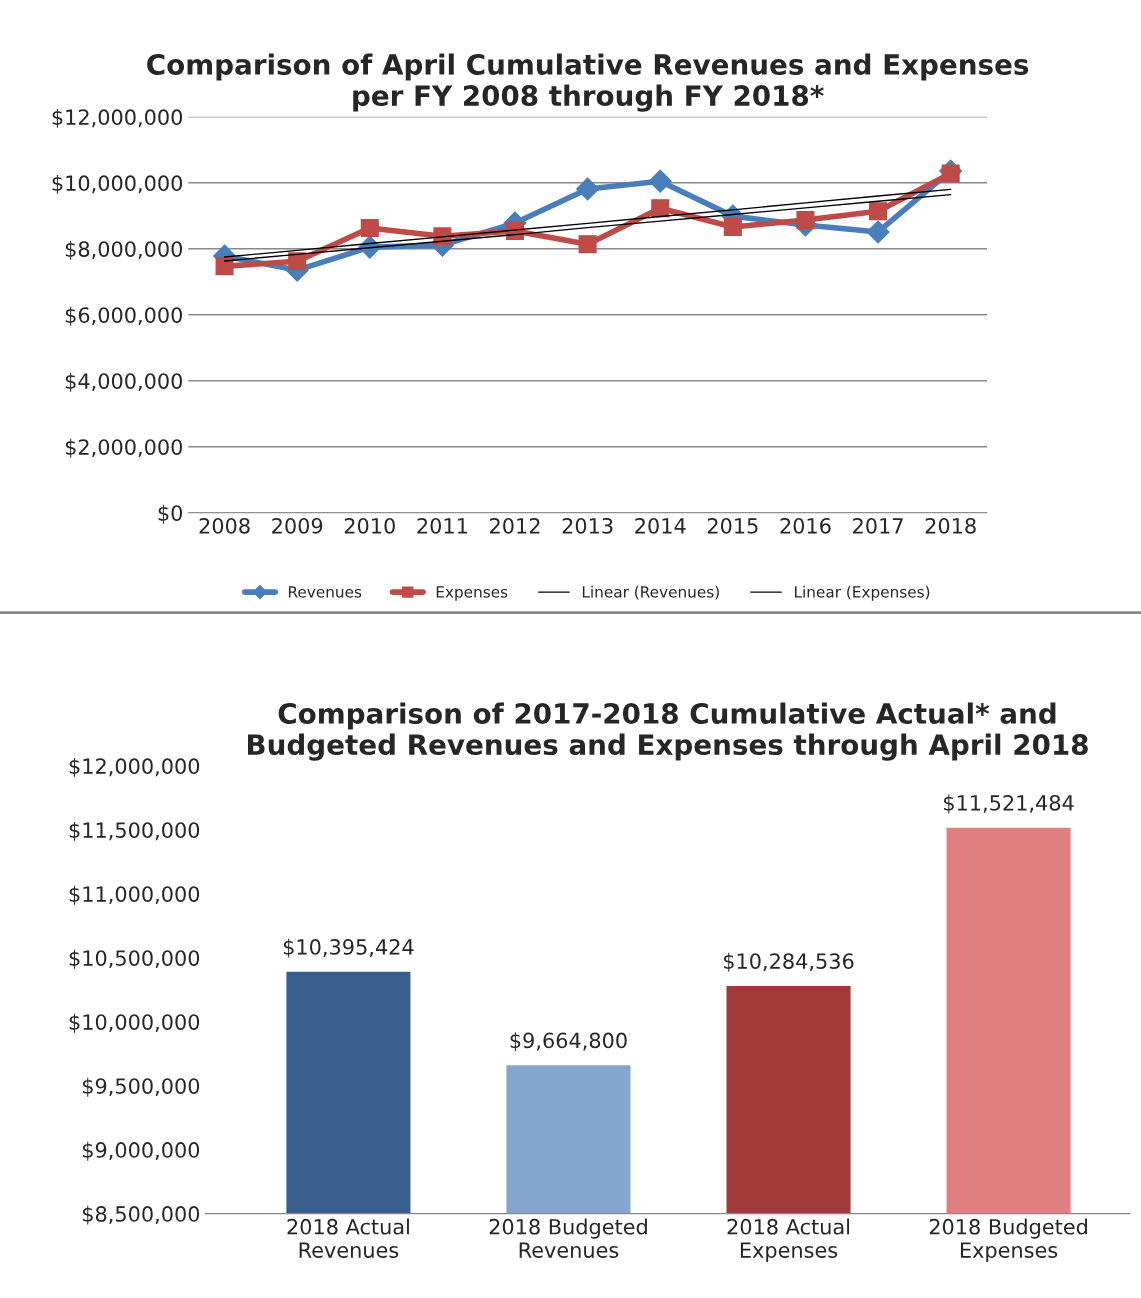 This screenshot has width=1141, height=1298. What do you see at coordinates (124, 316) in the screenshot?
I see `y-tick-label: $6,000,000` at bounding box center [124, 316].